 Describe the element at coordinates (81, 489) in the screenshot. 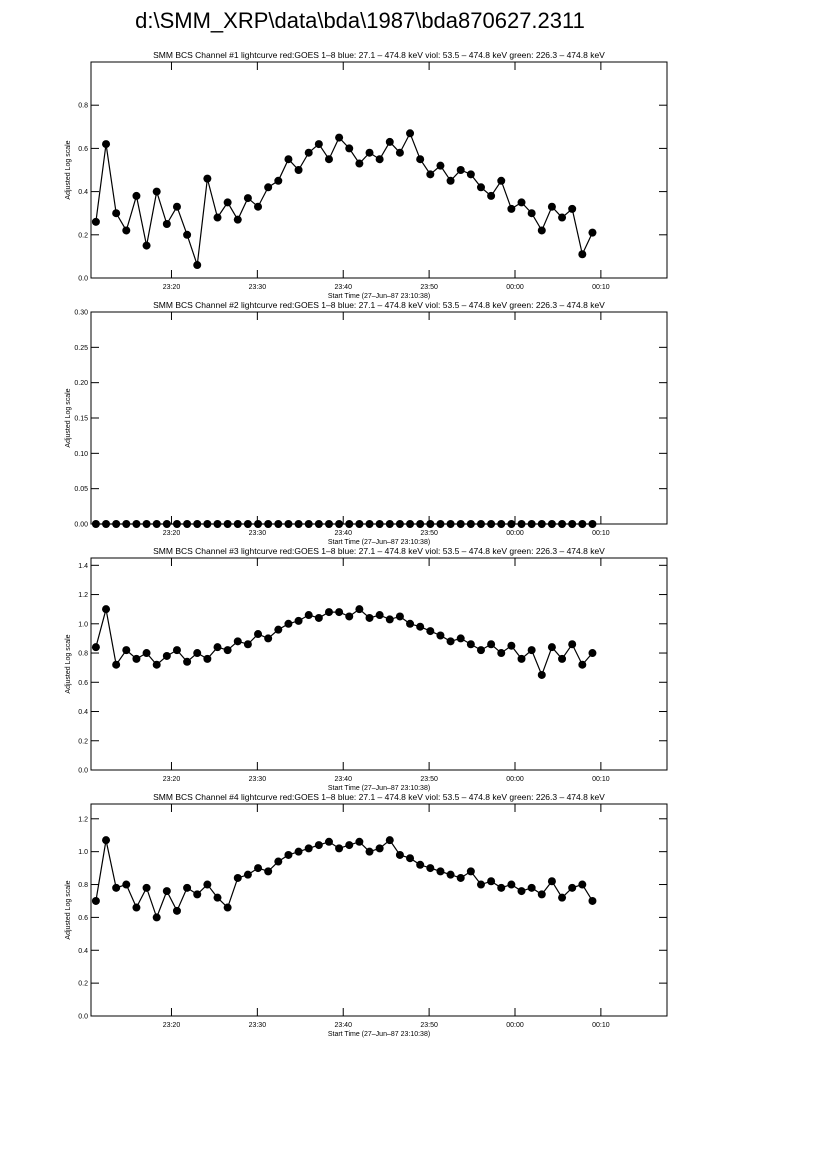

I see `y-tick-label: 0.05` at that location.